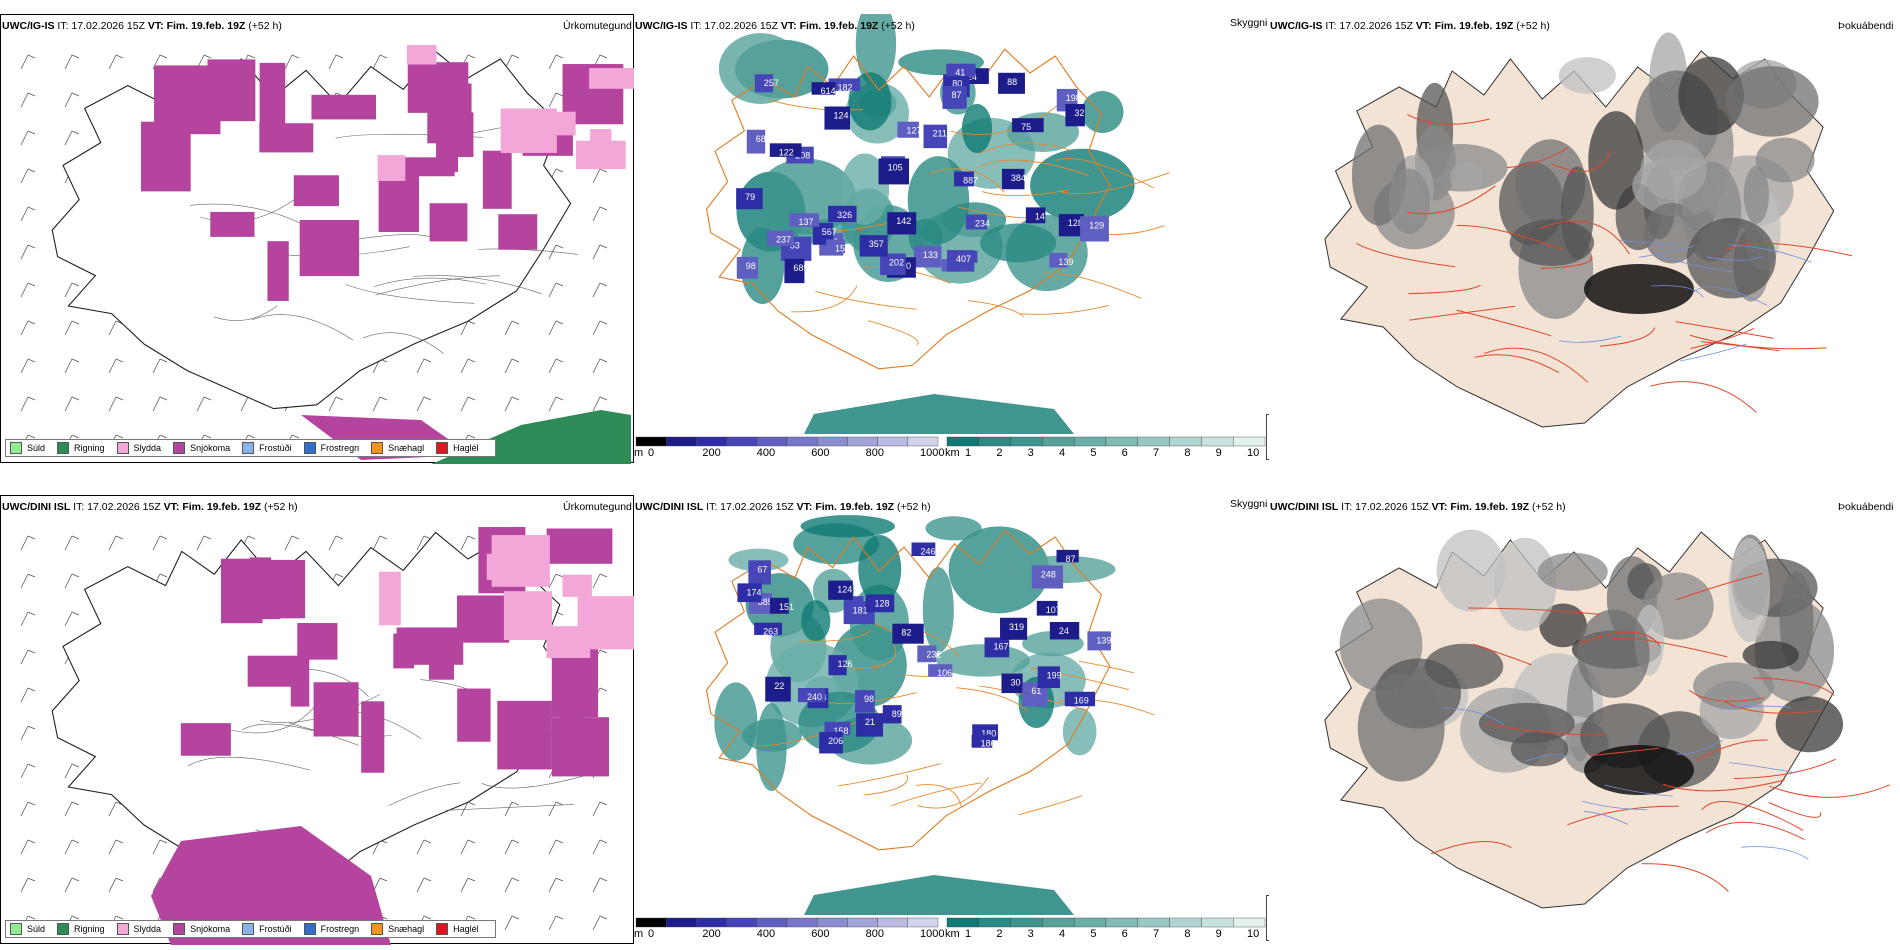 The image size is (1900, 950). I want to click on colorbar-tick: 5, so click(1093, 934).